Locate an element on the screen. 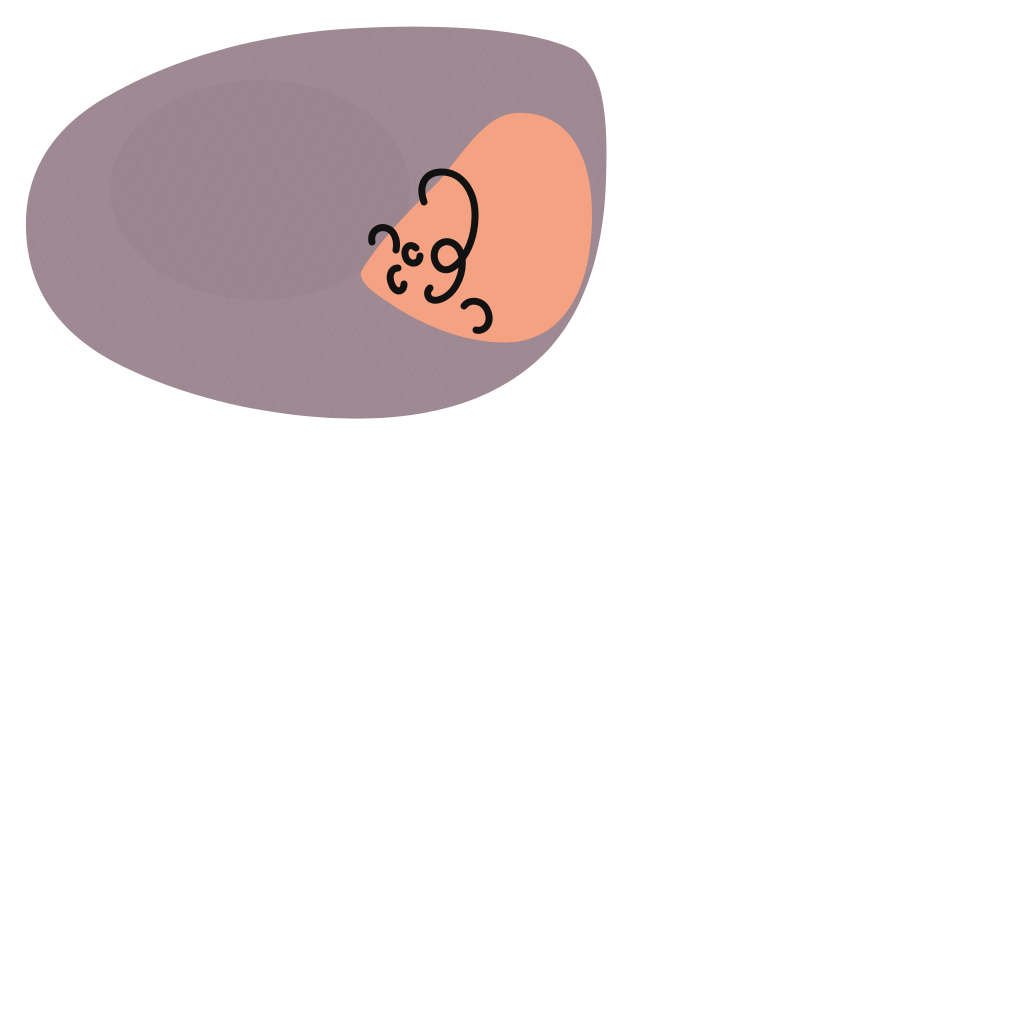 Image resolution: width=1024 pixels, height=1024 pixels. squiggle-large-loop is located at coordinates (448, 236).